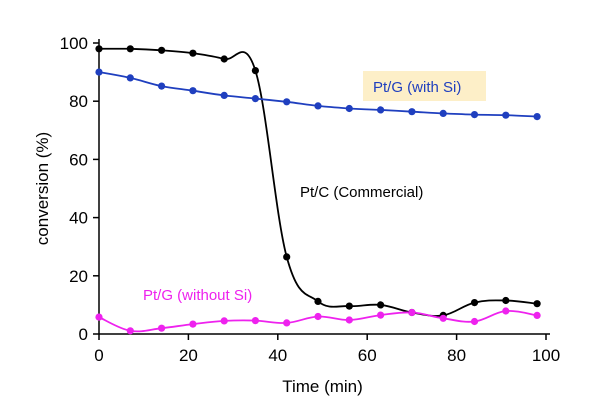 The image size is (600, 407). Describe the element at coordinates (78, 276) in the screenshot. I see `y-tick-label: 20` at that location.